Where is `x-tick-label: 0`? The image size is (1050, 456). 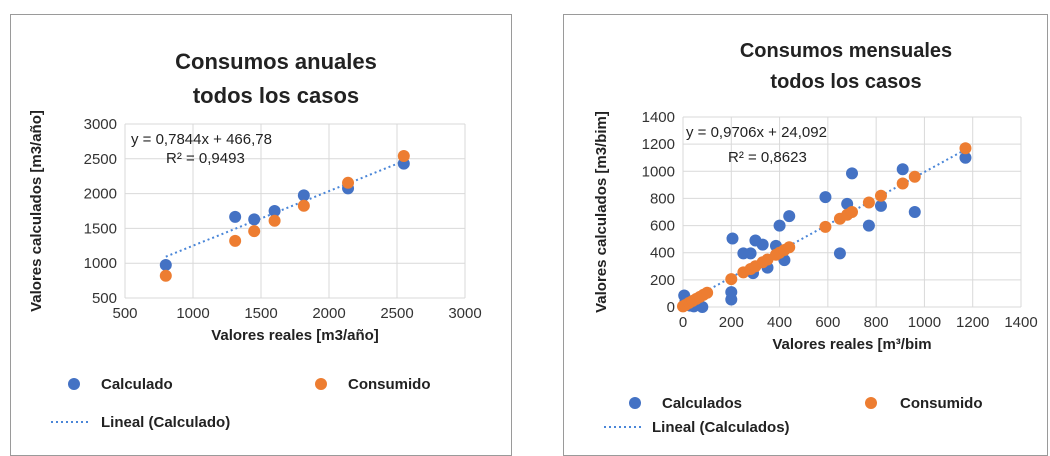
x-tick-label: 0 is located at coordinates (683, 322).